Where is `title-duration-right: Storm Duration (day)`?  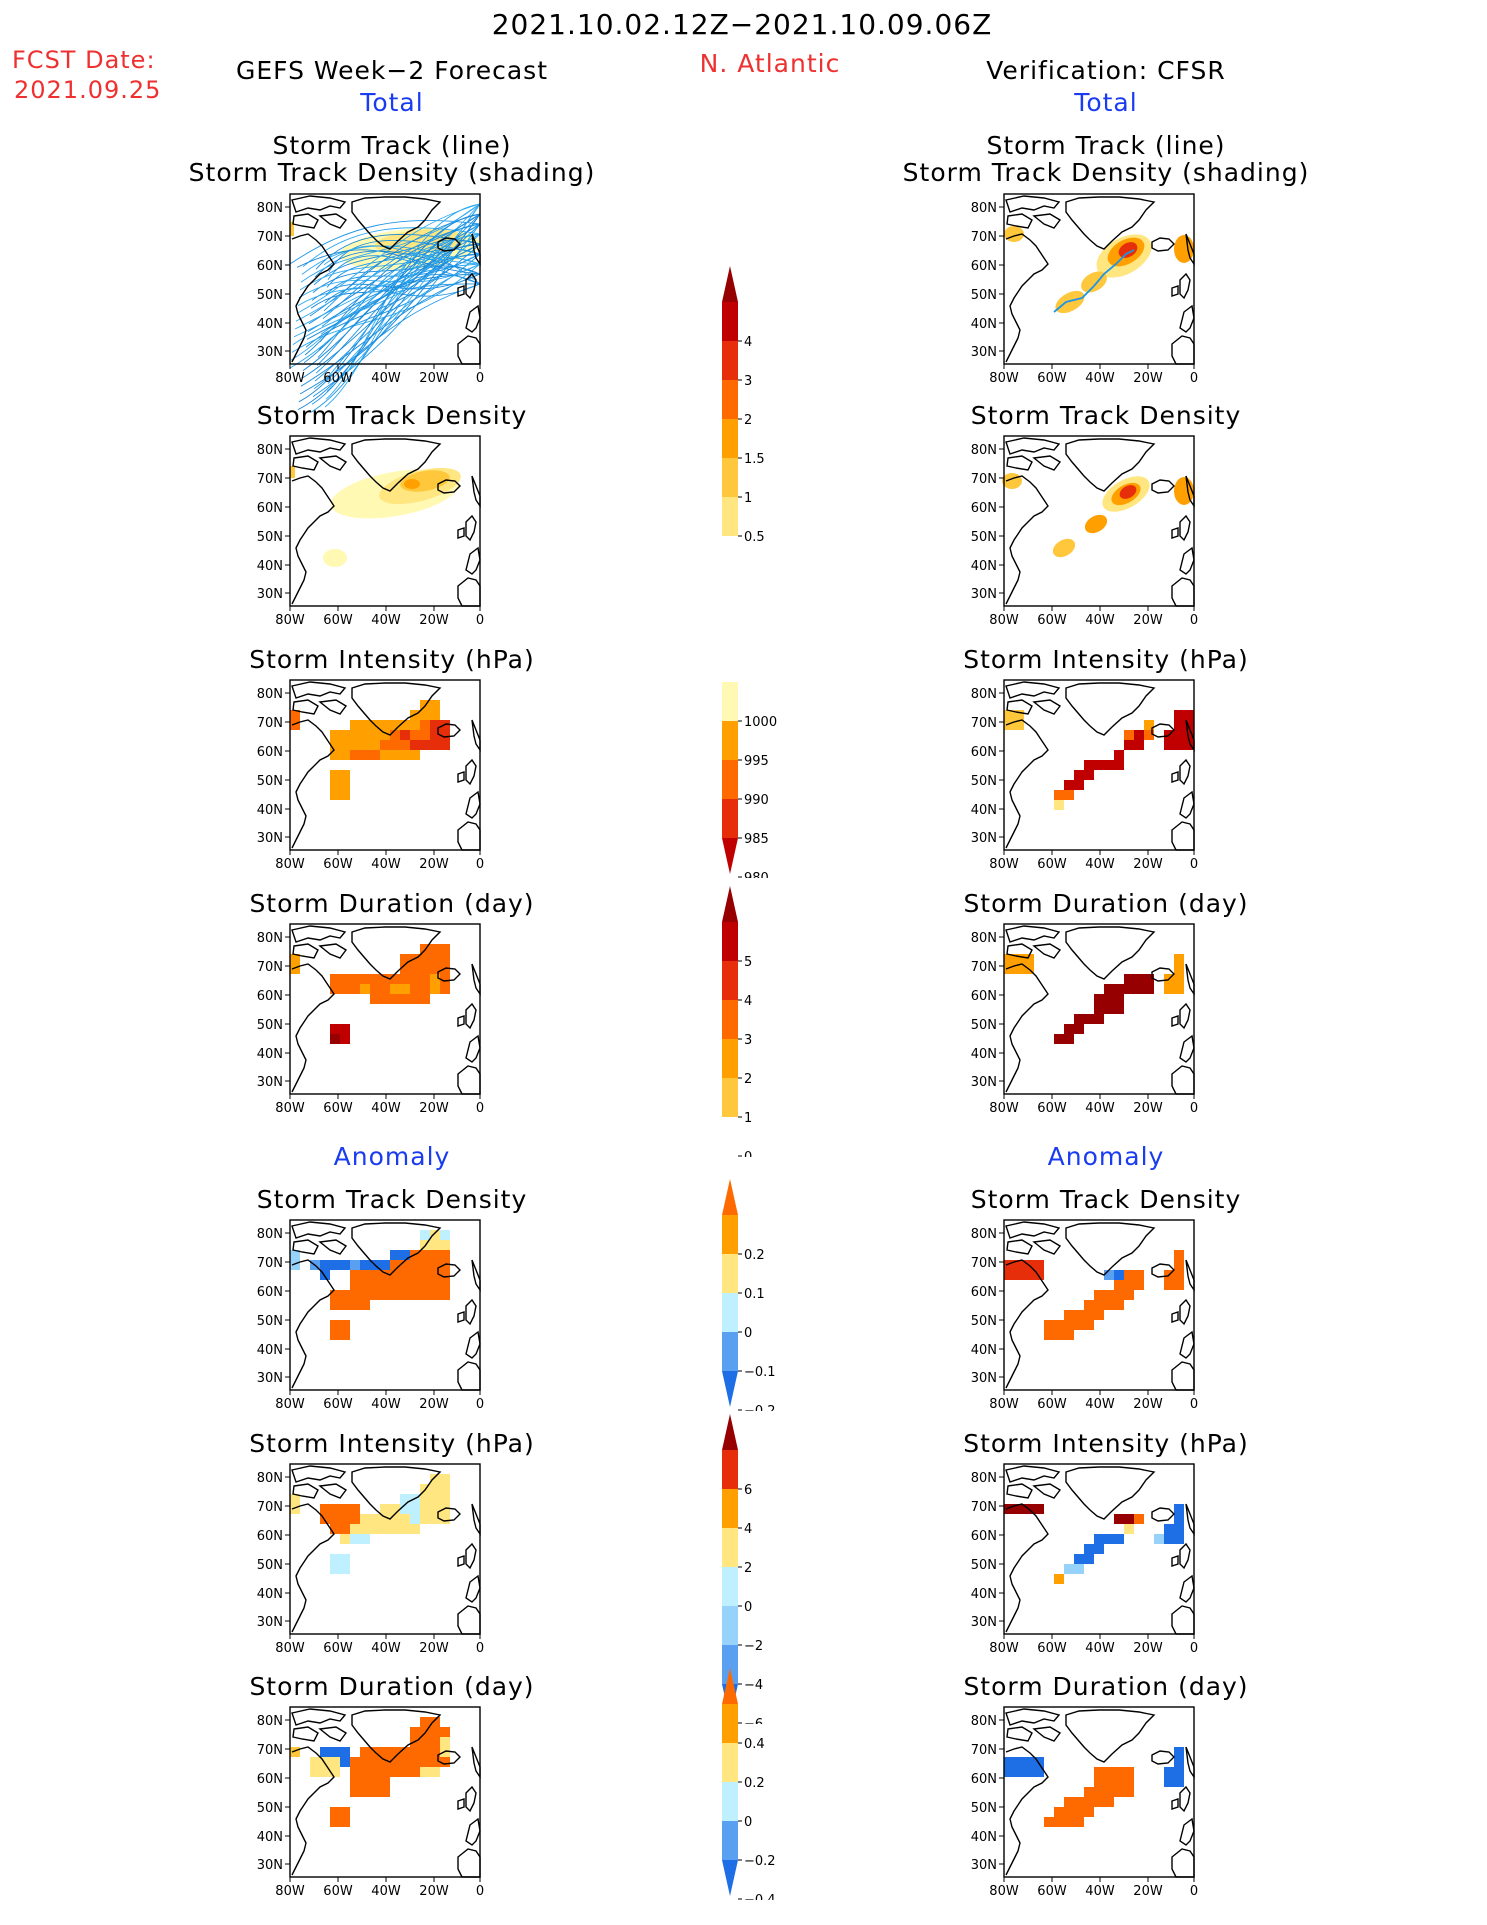 title-duration-right: Storm Duration (day) is located at coordinates (1106, 903).